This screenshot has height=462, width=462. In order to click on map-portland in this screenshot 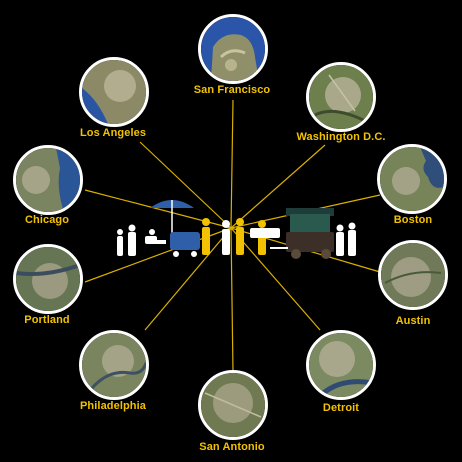, I will do `click(48, 279)`.